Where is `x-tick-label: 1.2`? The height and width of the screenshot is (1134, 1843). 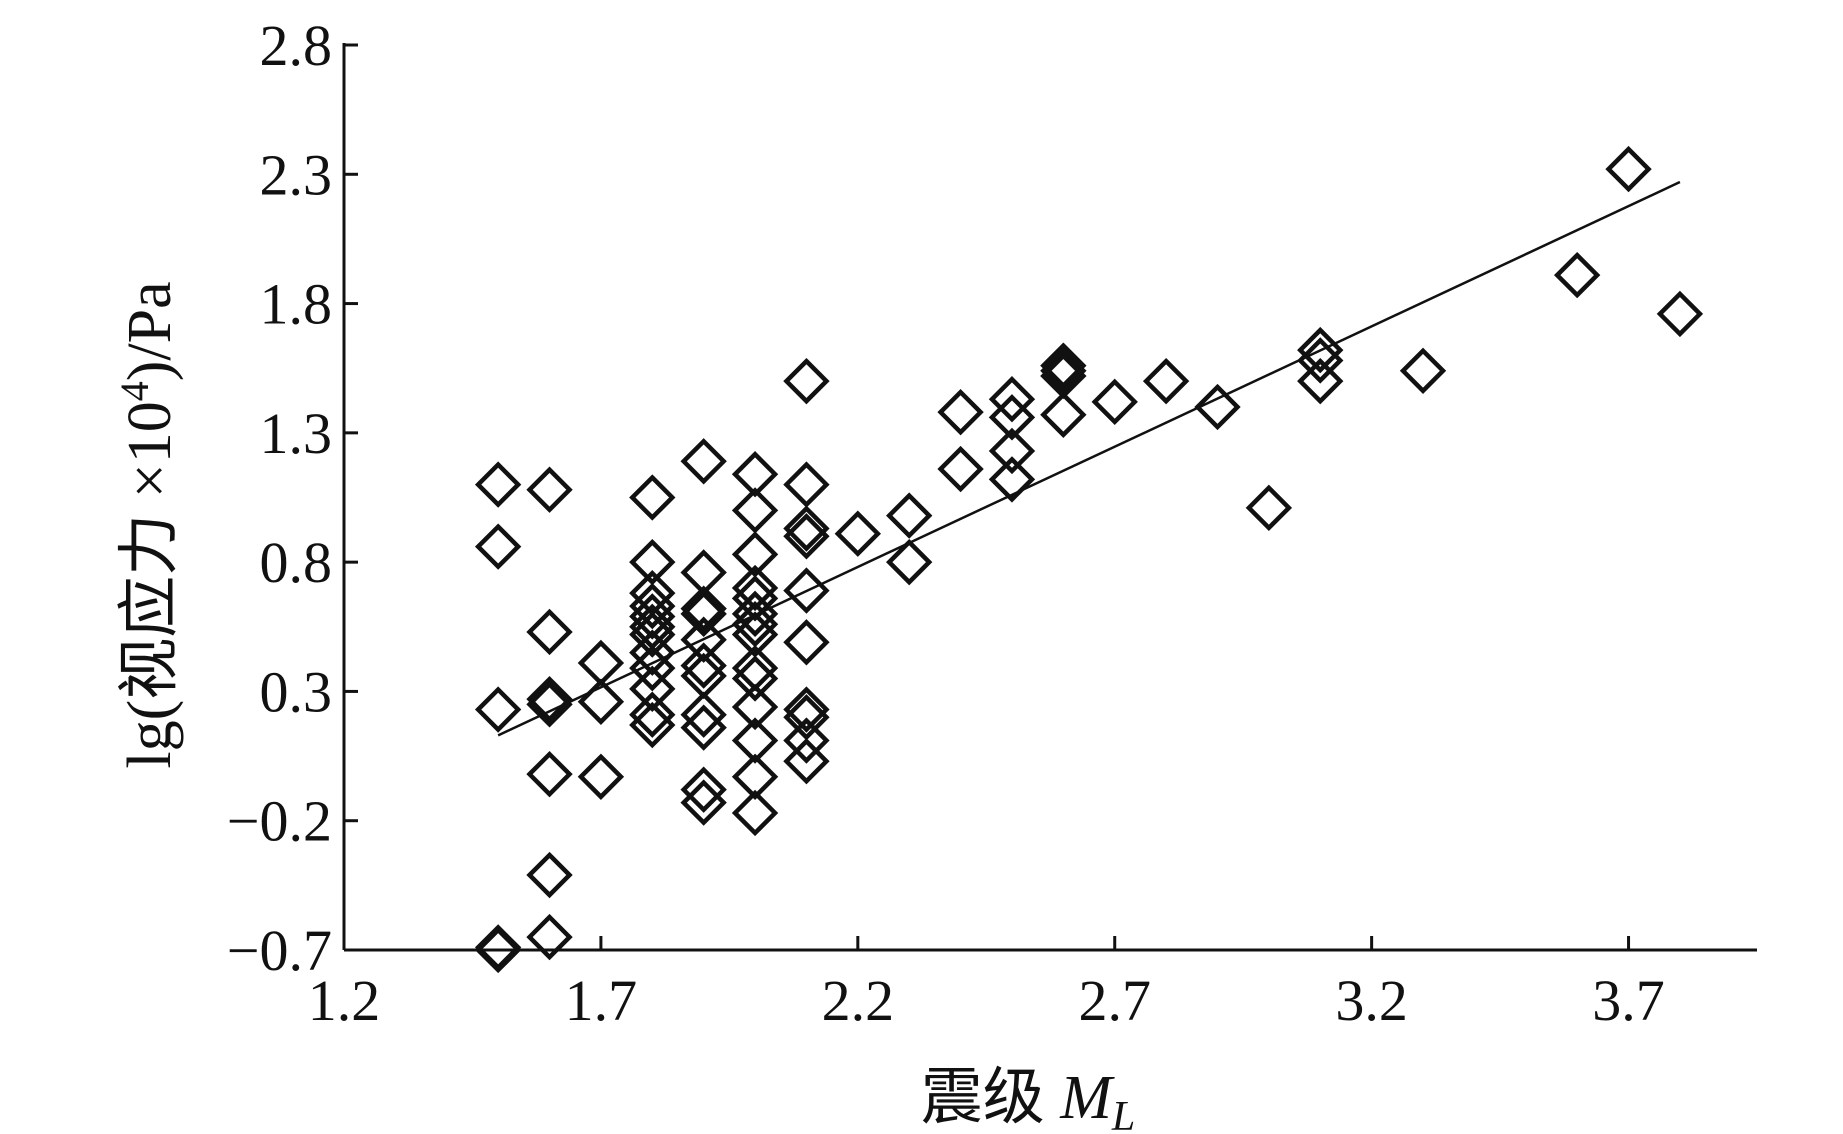 x-tick-label: 1.2 is located at coordinates (344, 1000).